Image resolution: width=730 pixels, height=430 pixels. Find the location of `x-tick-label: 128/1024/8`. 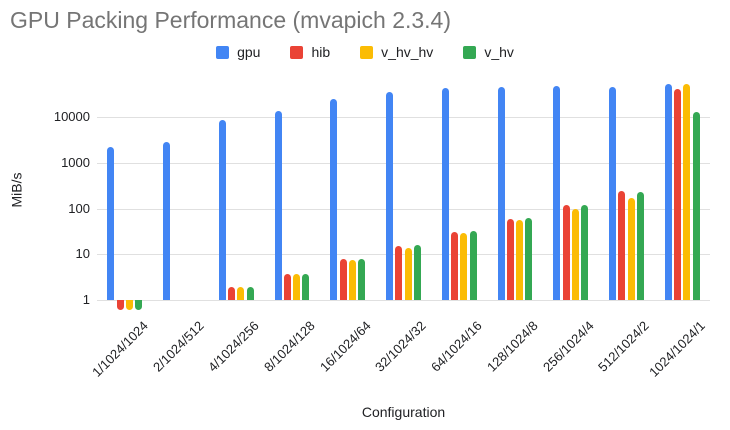

x-tick-label: 128/1024/8 is located at coordinates (512, 346).